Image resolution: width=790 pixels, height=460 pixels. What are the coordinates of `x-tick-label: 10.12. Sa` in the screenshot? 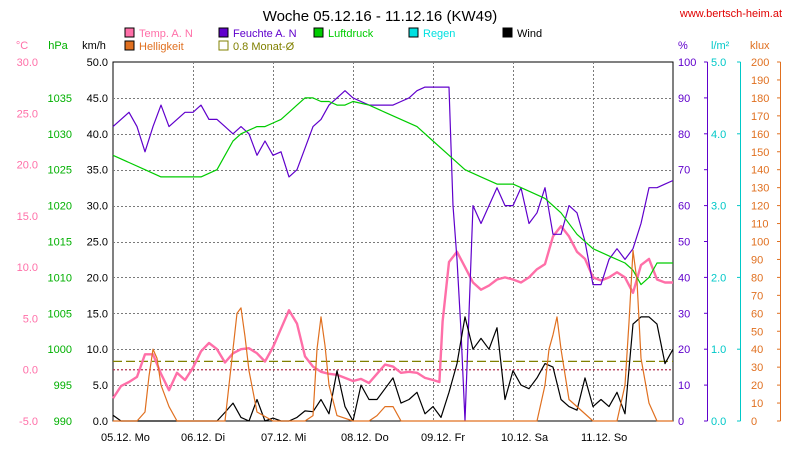 It's located at (525, 438).